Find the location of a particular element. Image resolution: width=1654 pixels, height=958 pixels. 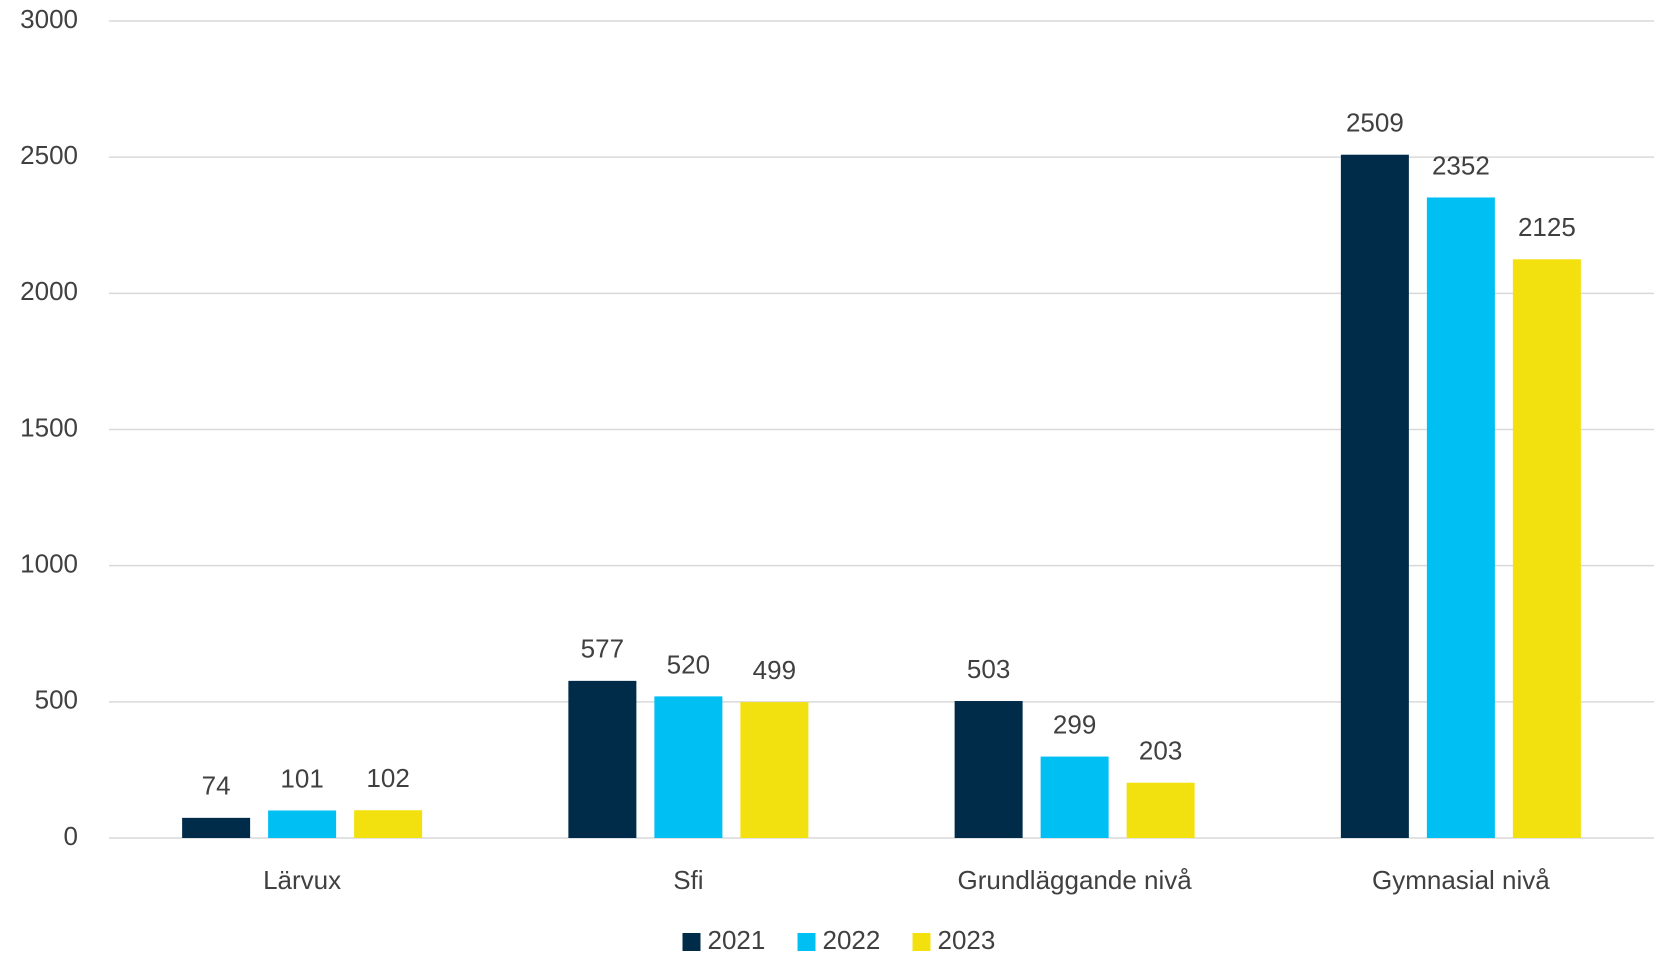

y-tick-label: 3000 is located at coordinates (49, 19).